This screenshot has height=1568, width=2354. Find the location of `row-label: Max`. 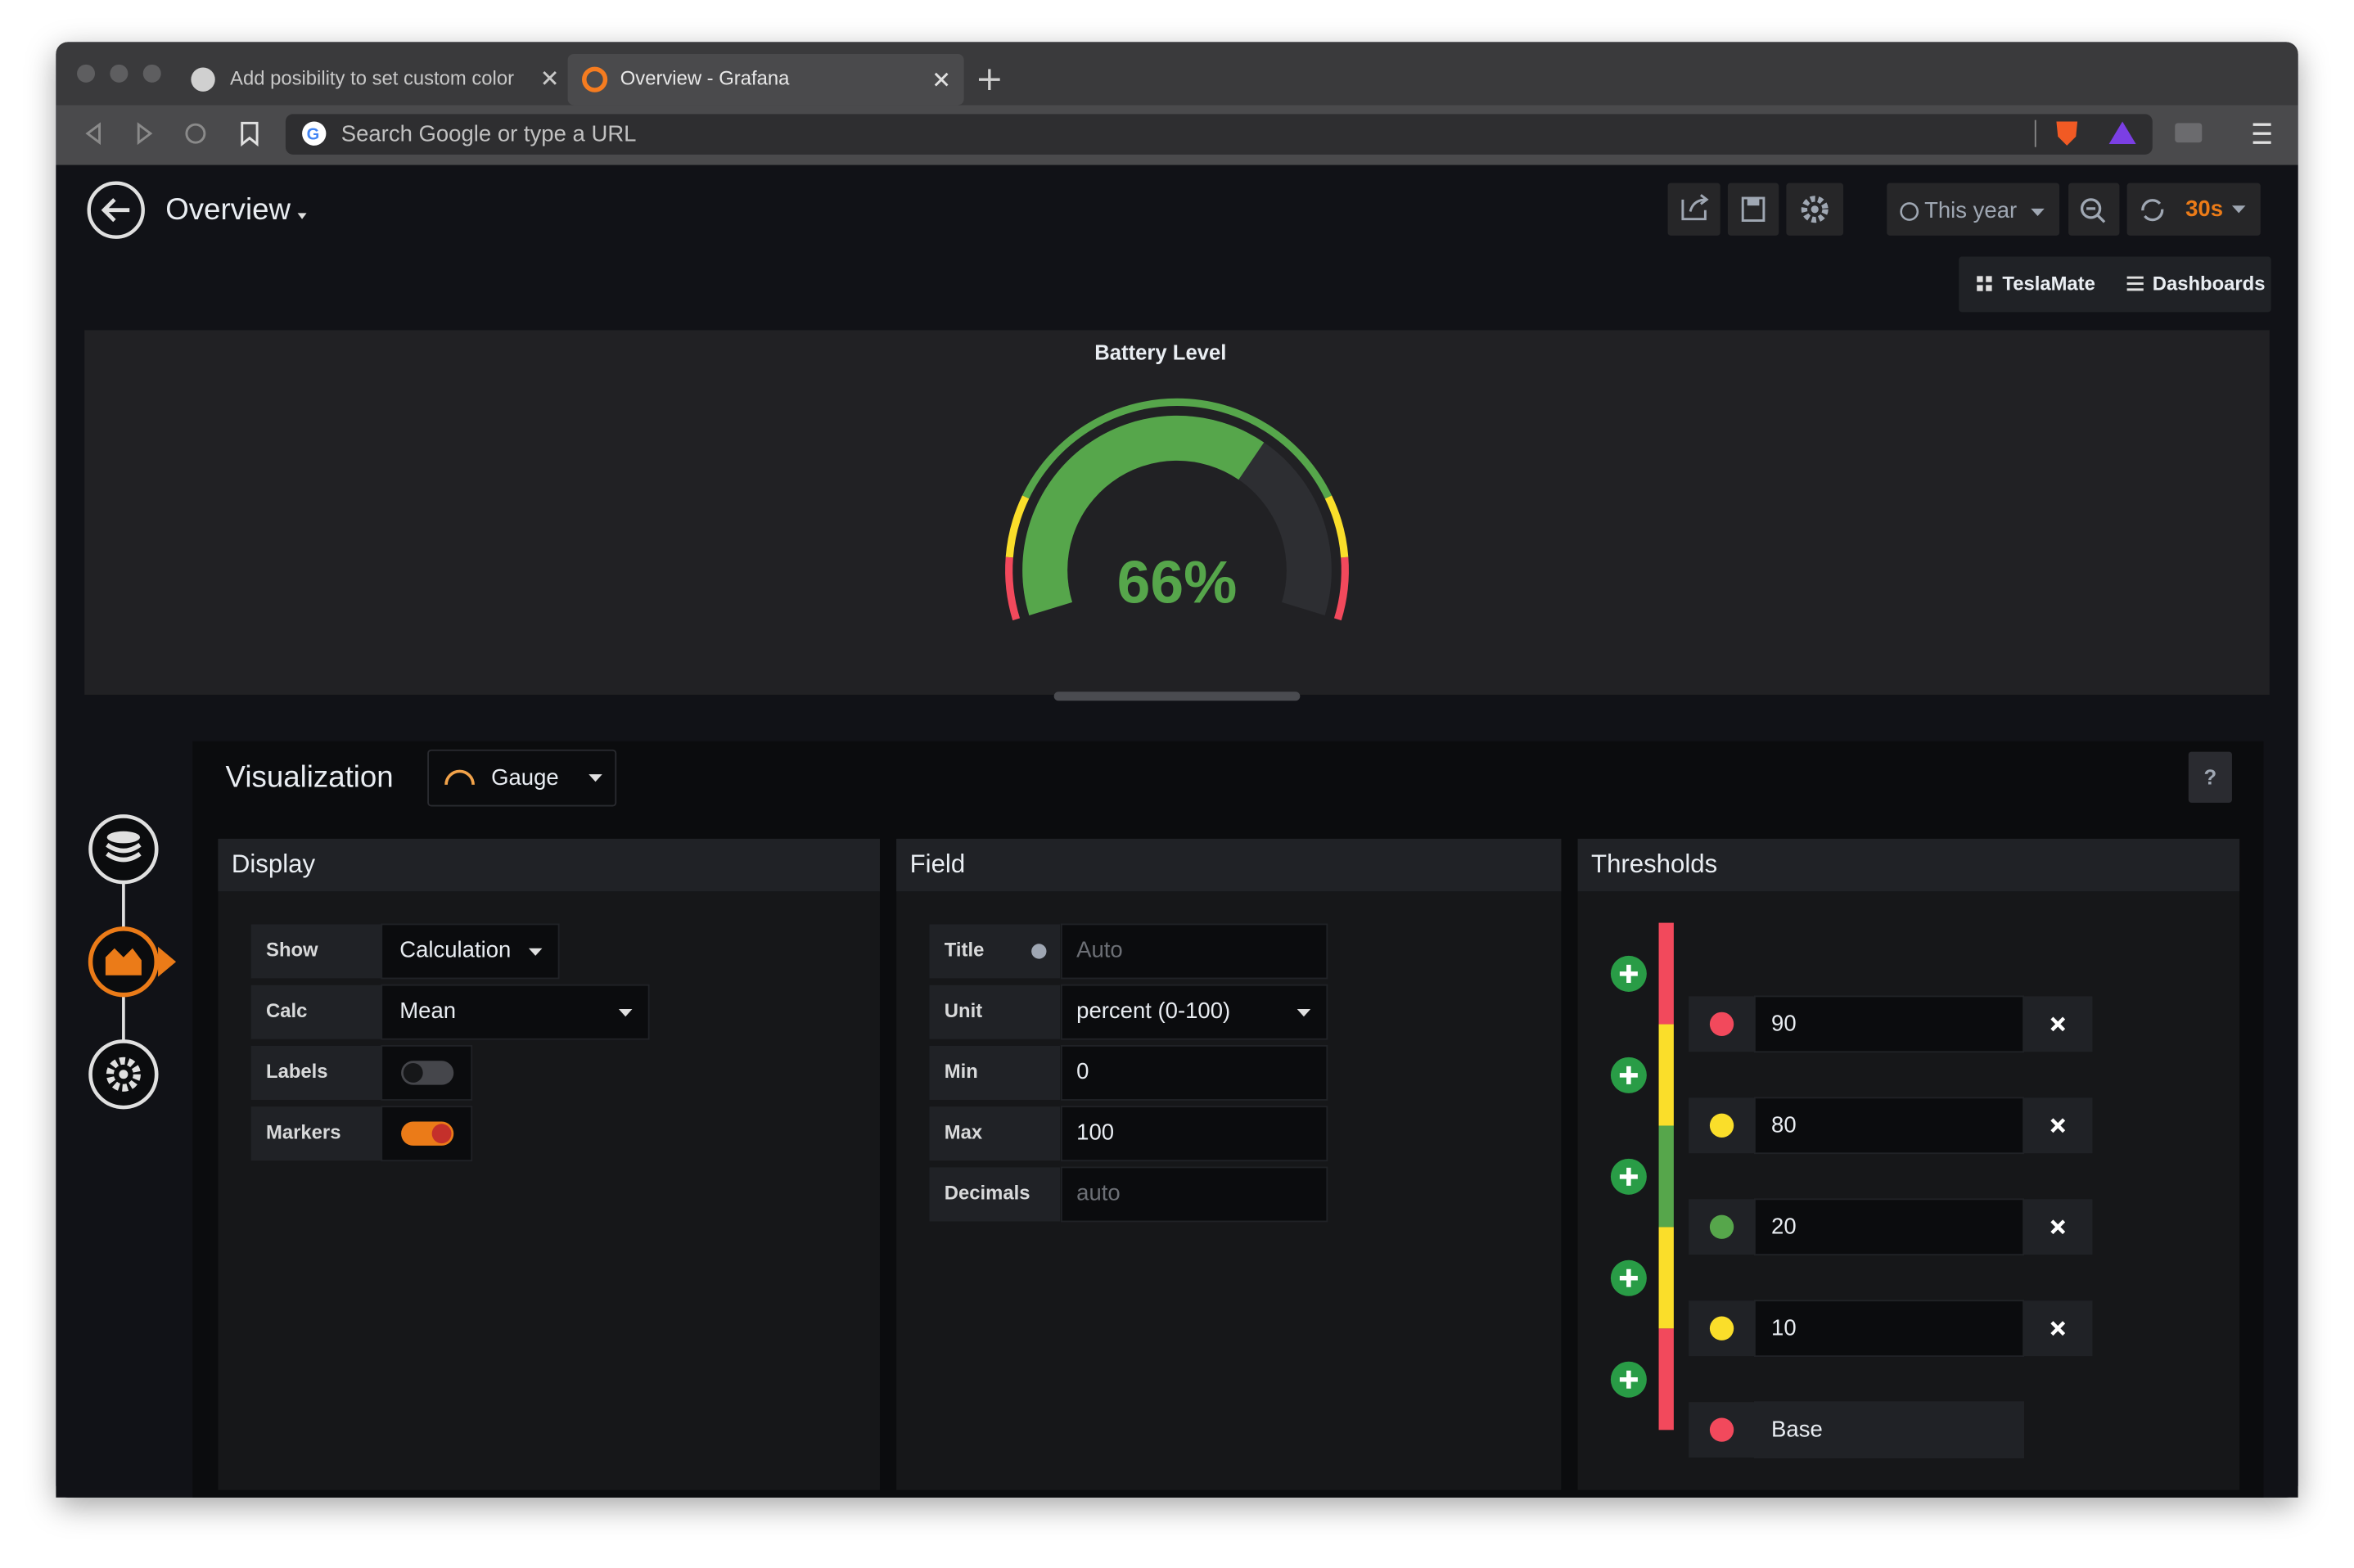

row-label: Max is located at coordinates (964, 1133).